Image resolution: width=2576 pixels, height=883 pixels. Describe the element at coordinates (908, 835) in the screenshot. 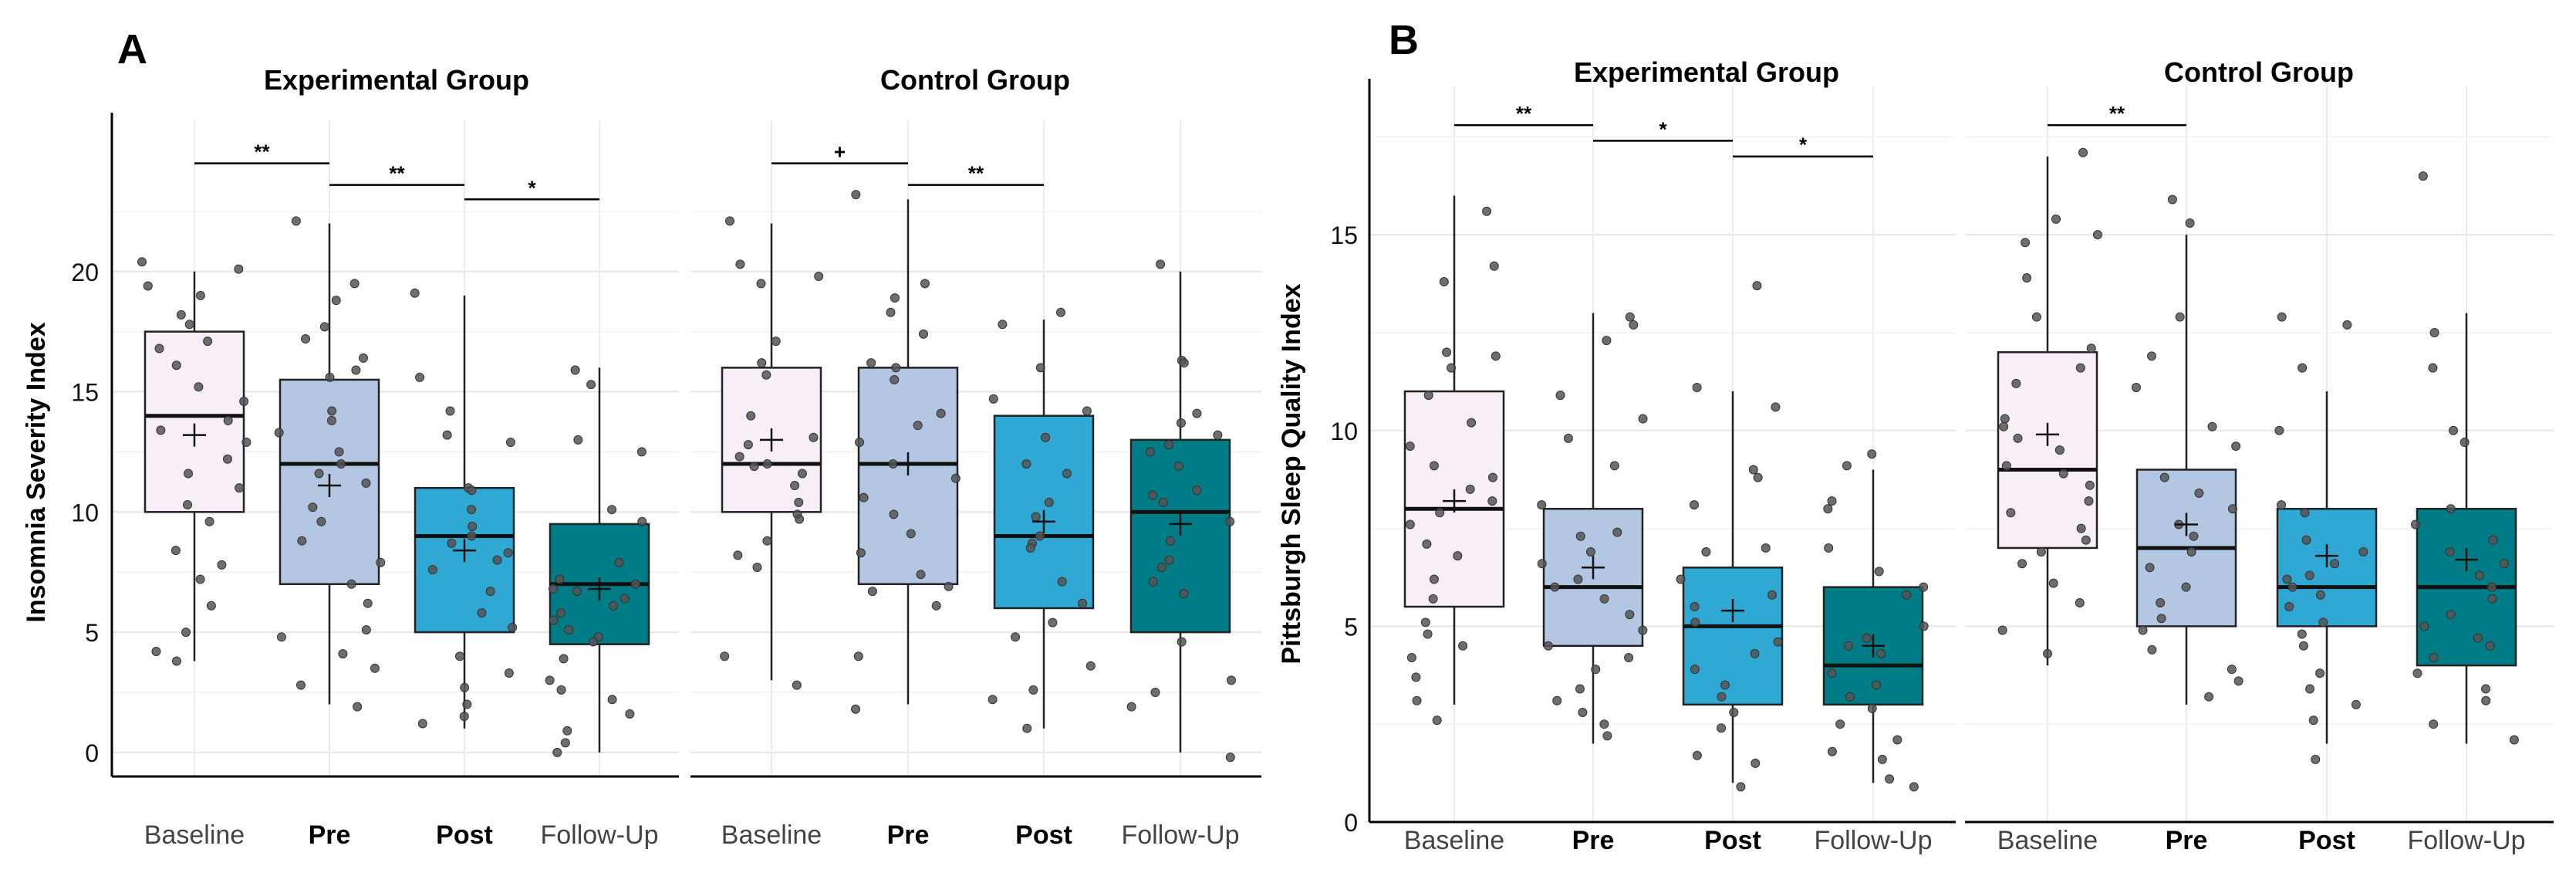

I see `x-tick-label-pre: Pre` at that location.